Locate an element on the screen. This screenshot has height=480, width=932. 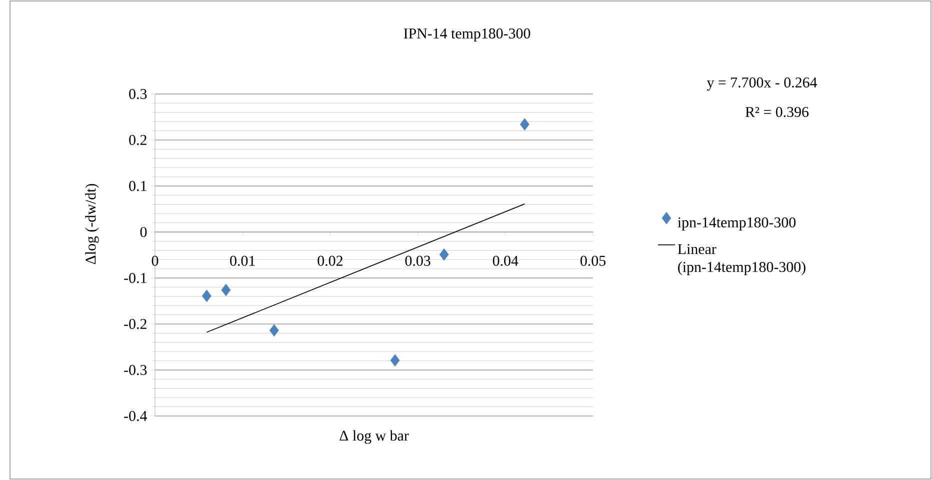
x-tick-label: 0.04 is located at coordinates (505, 261).